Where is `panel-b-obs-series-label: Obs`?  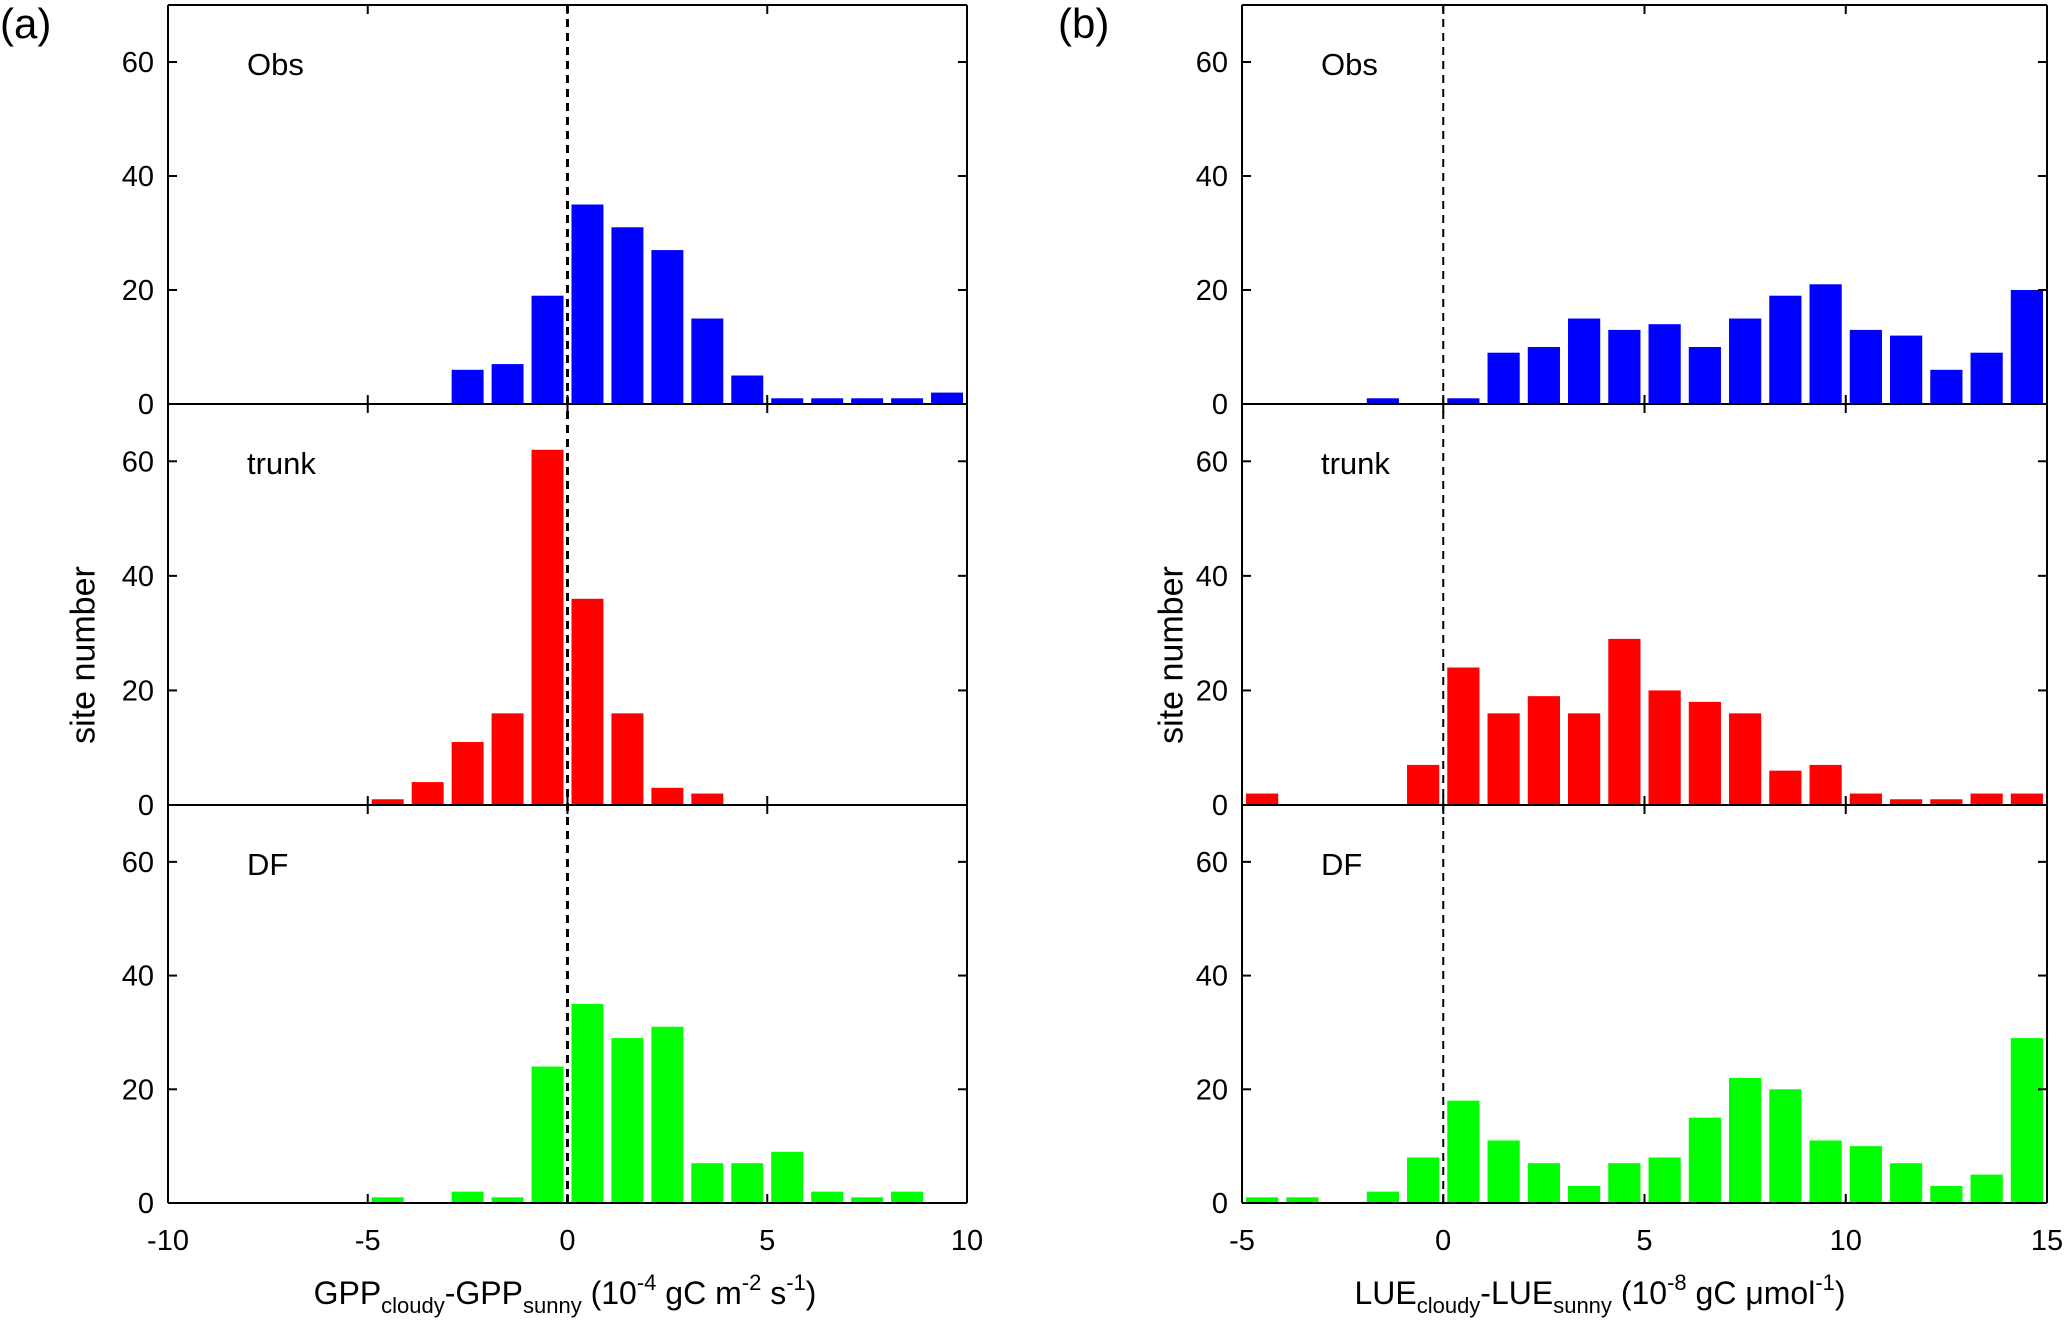
panel-b-obs-series-label: Obs is located at coordinates (1349, 64).